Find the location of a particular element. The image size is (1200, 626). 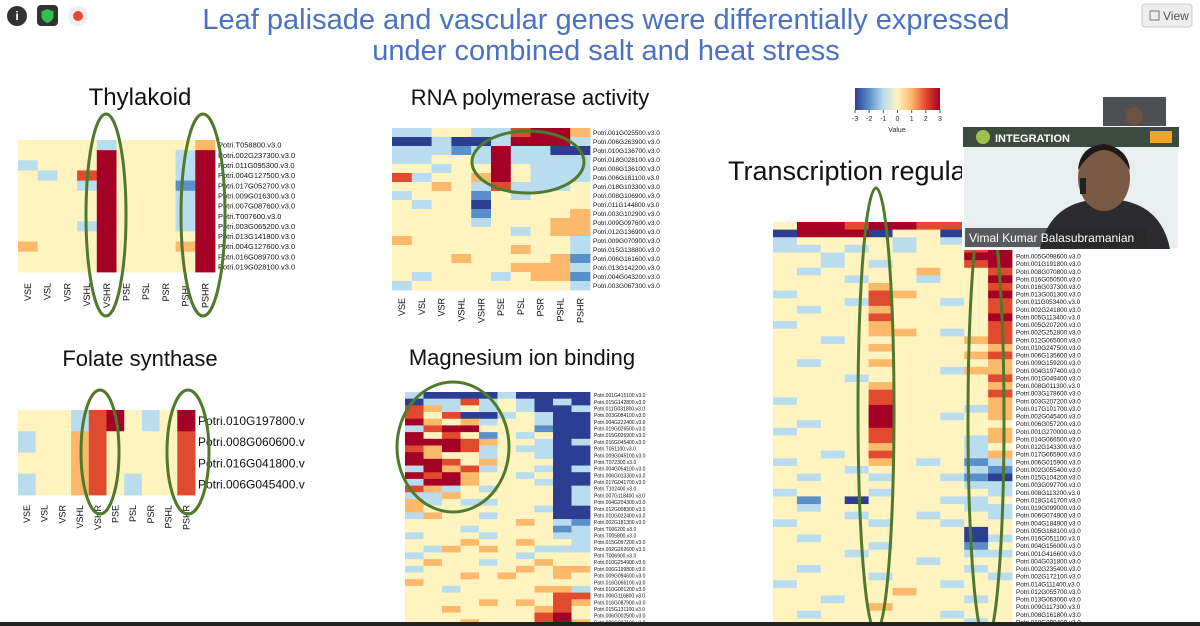

row-label: Potri.002G055400.v3.0 is located at coordinates (1048, 470).